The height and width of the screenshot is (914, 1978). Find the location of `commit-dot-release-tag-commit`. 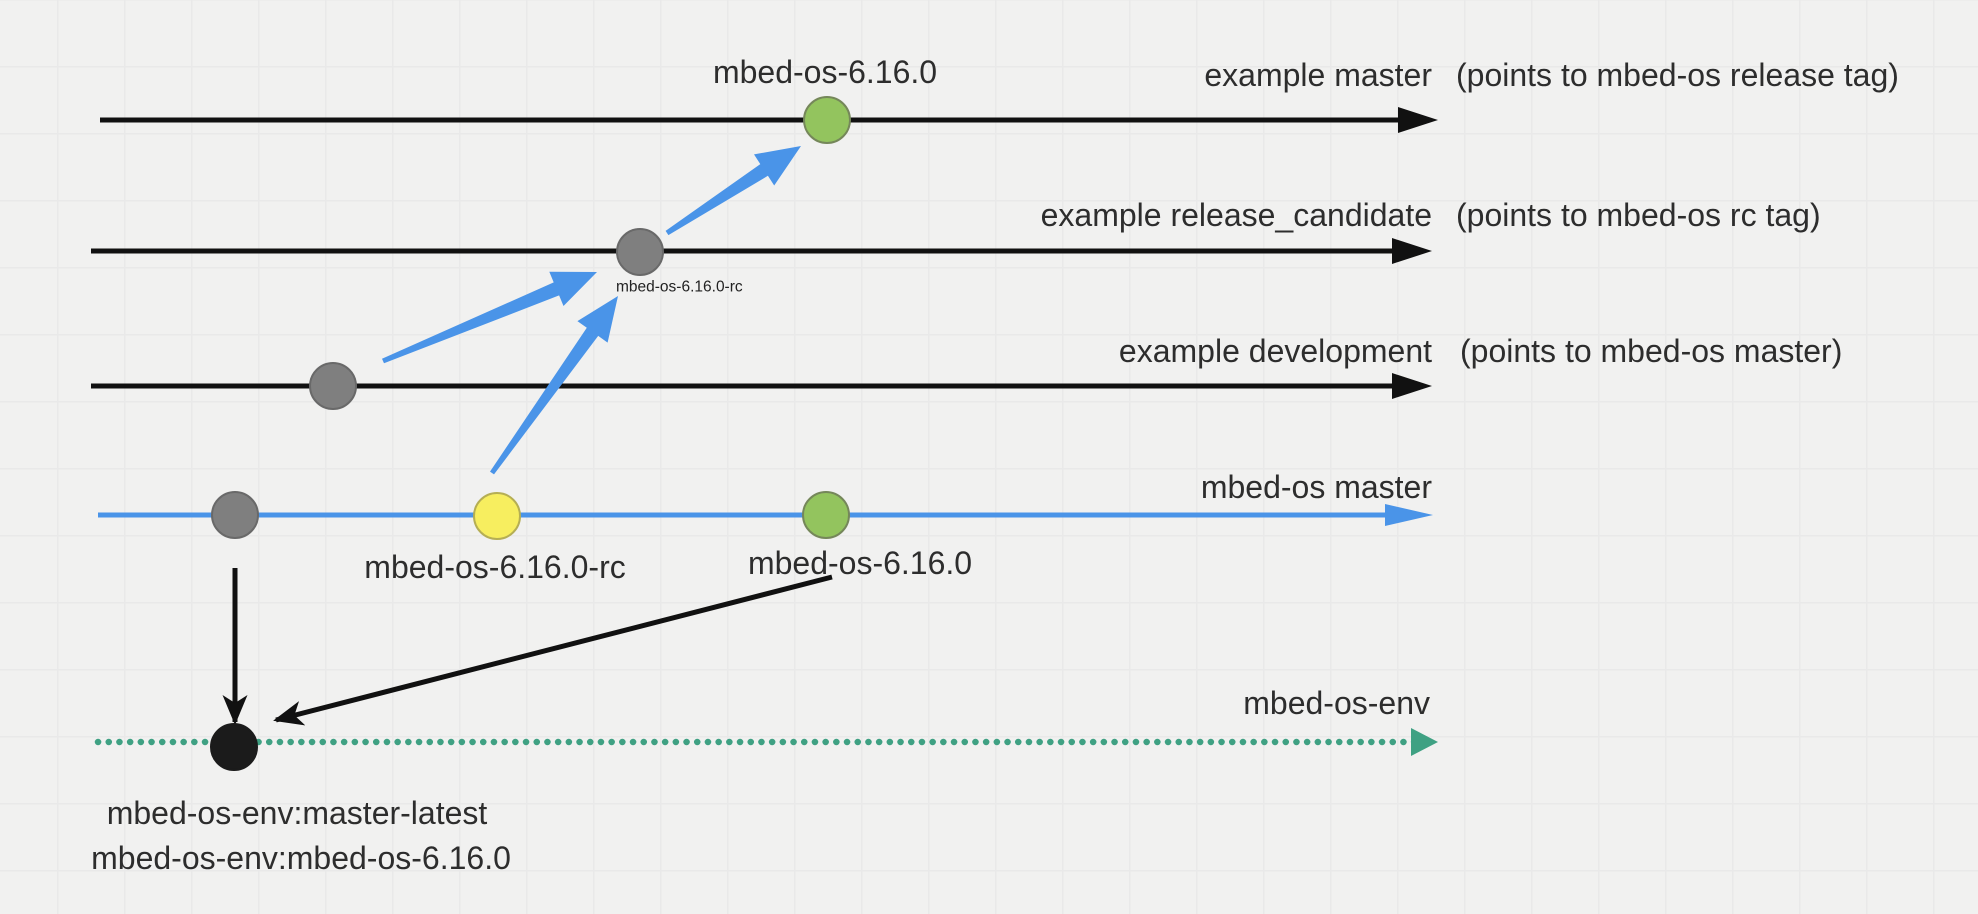

commit-dot-release-tag-commit is located at coordinates (827, 120).